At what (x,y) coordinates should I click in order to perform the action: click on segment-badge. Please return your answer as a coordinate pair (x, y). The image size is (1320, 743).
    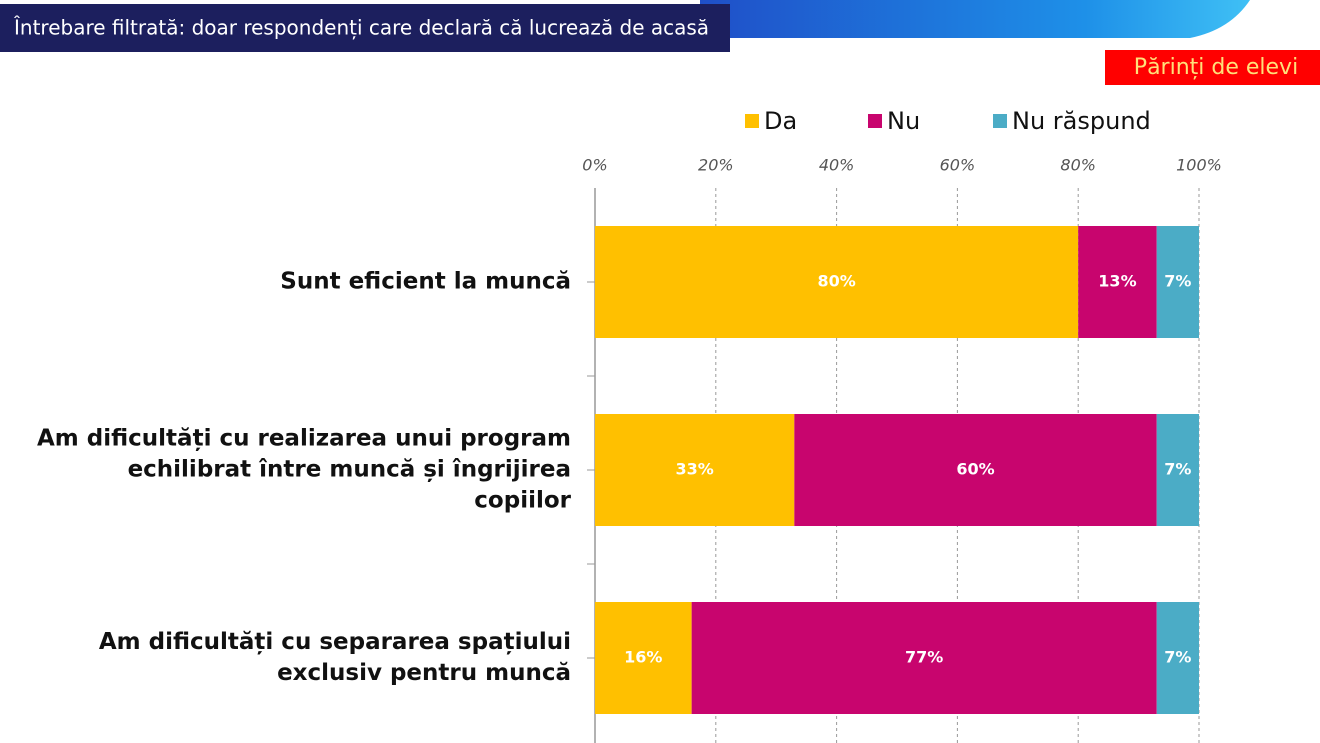
    Looking at the image, I should click on (1212, 67).